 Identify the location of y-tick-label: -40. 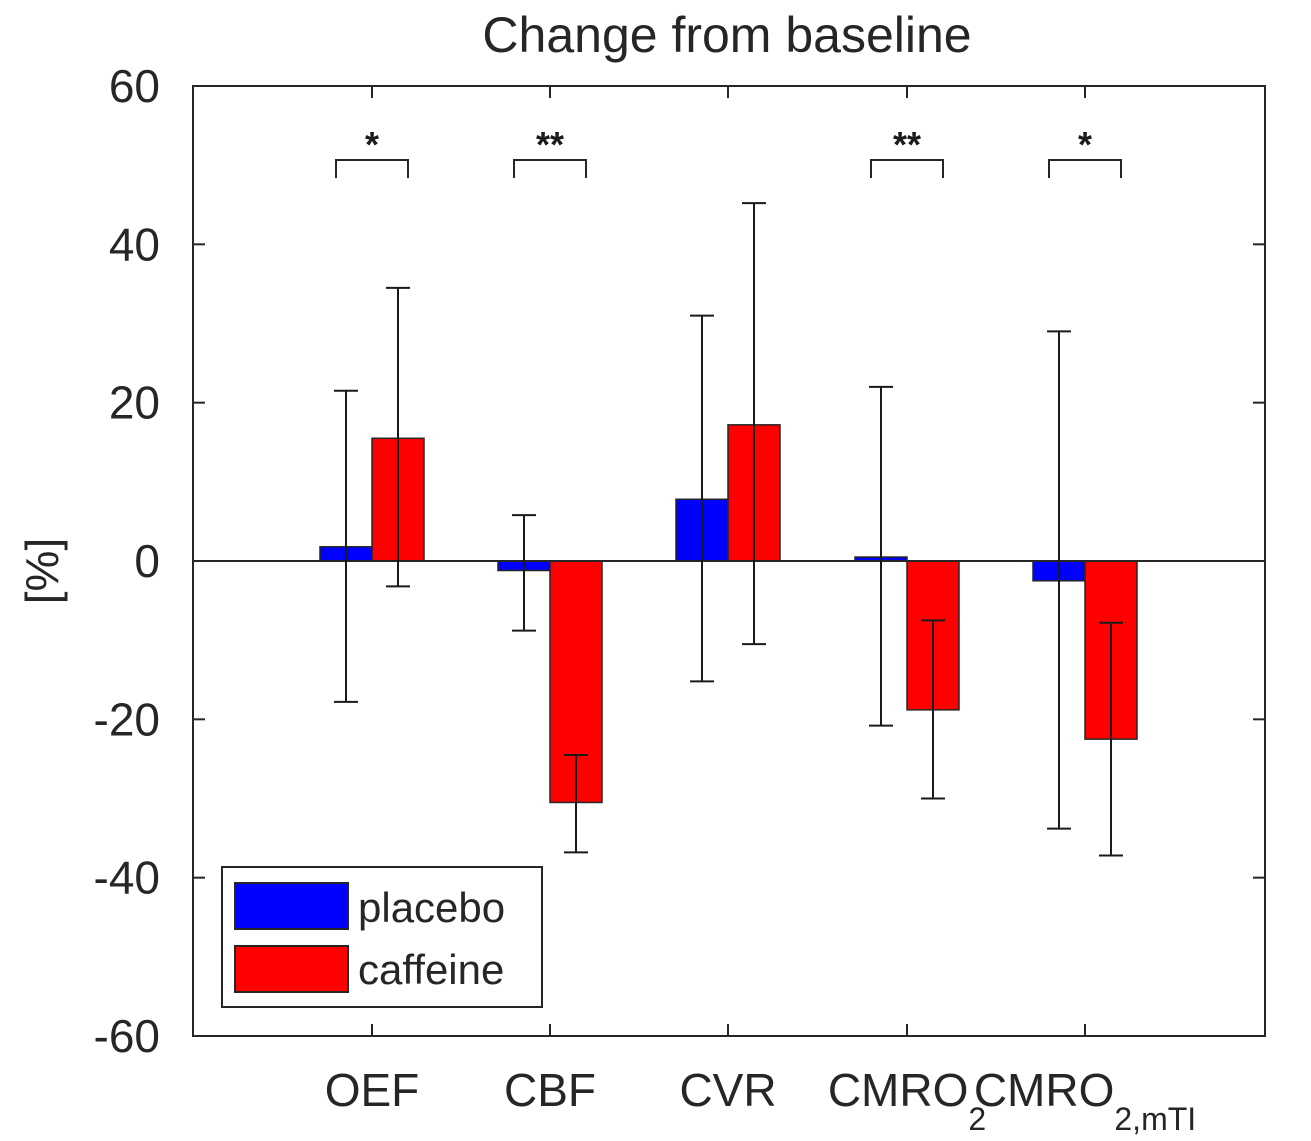
(127, 878).